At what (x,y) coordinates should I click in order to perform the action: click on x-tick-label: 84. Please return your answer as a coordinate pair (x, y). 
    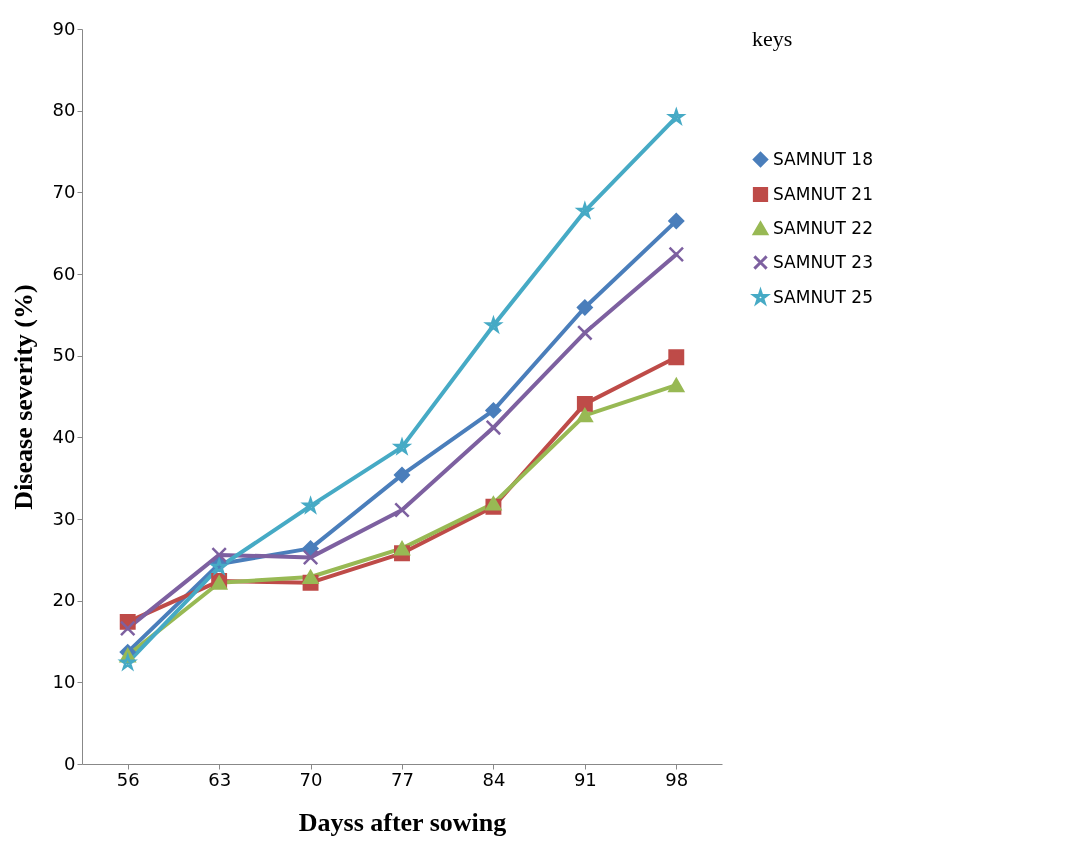
    Looking at the image, I should click on (494, 779).